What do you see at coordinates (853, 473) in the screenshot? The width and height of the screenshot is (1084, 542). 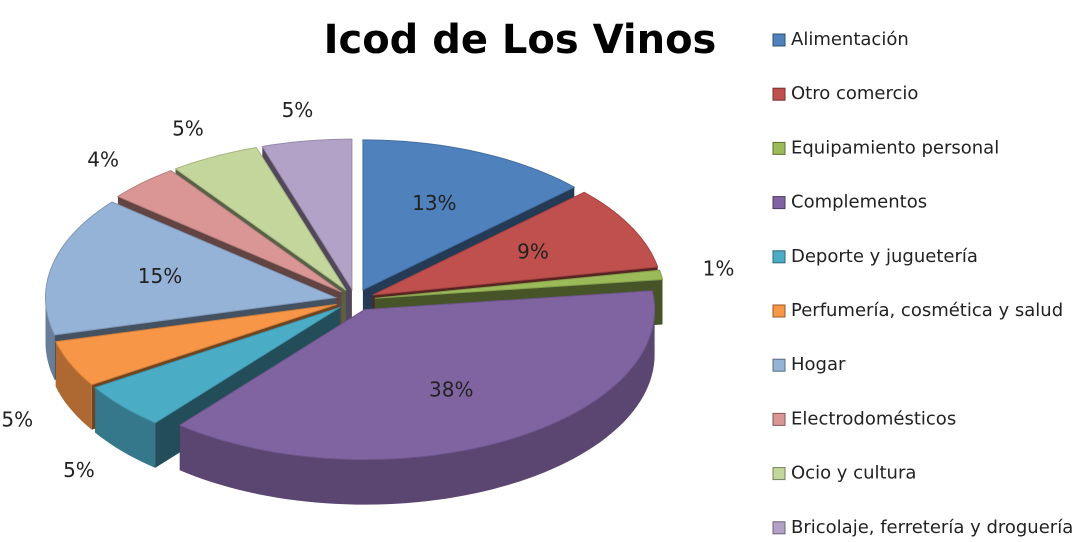 I see `legend-label: Ocio y cultura` at bounding box center [853, 473].